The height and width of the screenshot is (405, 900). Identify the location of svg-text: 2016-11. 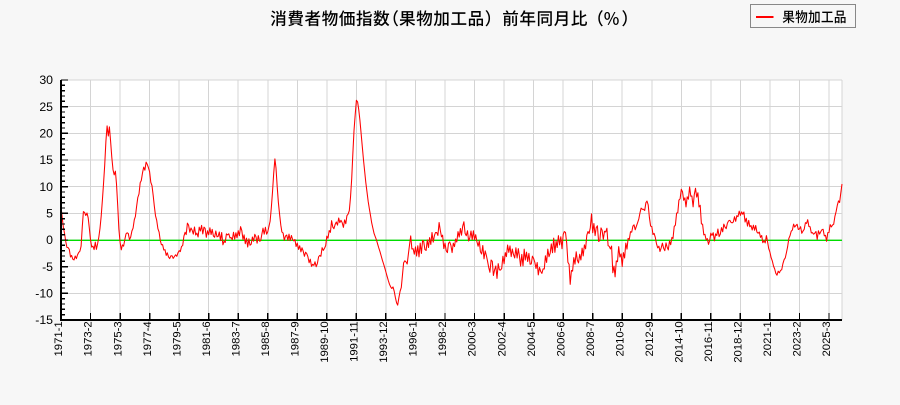
(709, 341).